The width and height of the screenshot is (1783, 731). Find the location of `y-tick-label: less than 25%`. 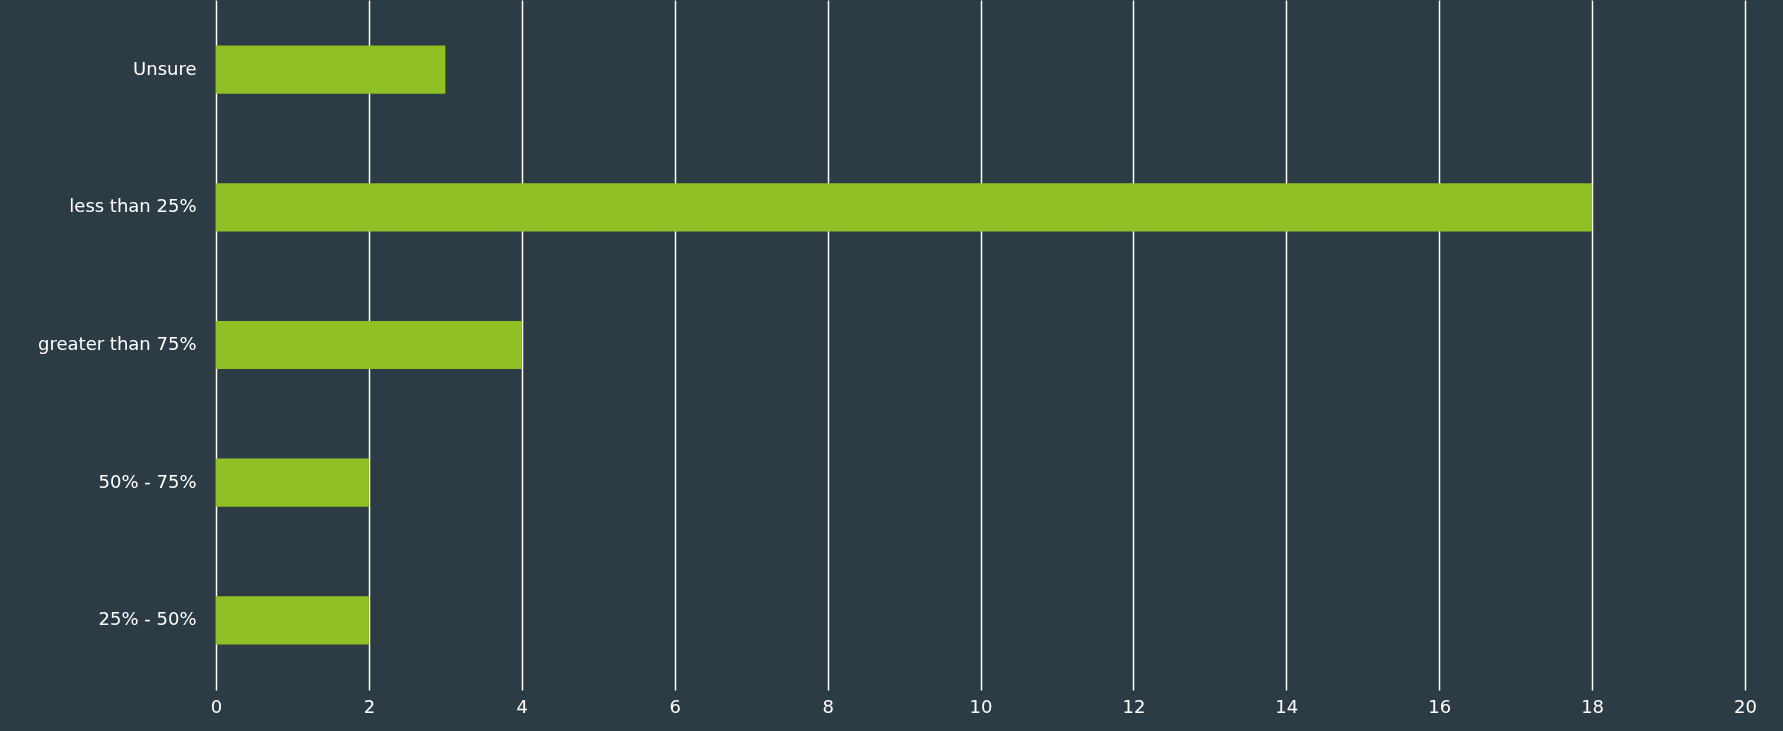

y-tick-label: less than 25% is located at coordinates (133, 206).